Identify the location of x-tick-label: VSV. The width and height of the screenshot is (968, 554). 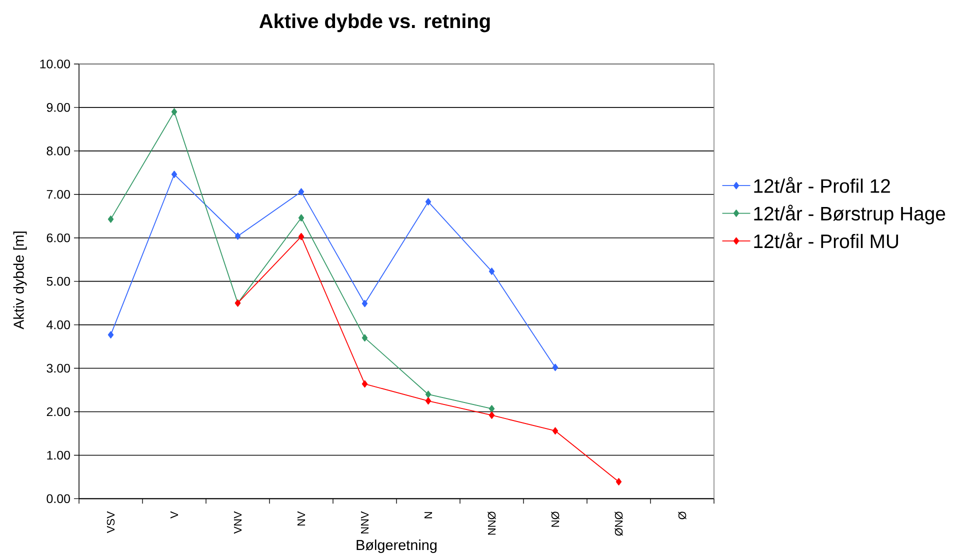
(110, 522).